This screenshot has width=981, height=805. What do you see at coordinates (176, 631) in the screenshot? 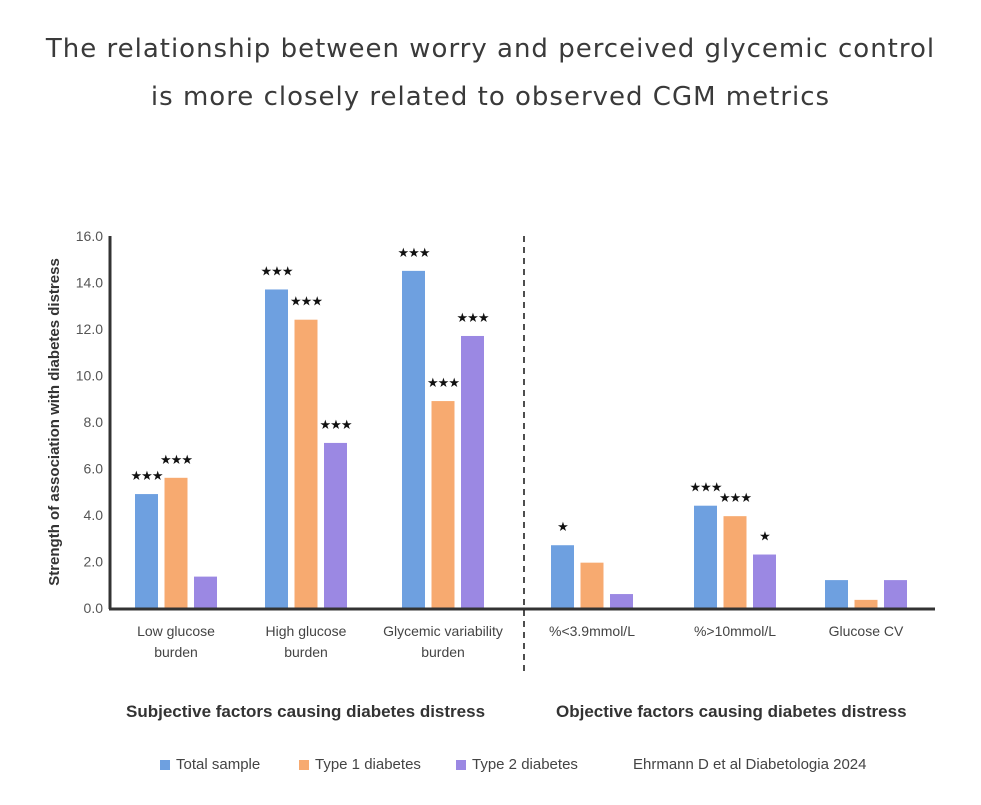
I see `x-category-label: Low glucose` at bounding box center [176, 631].